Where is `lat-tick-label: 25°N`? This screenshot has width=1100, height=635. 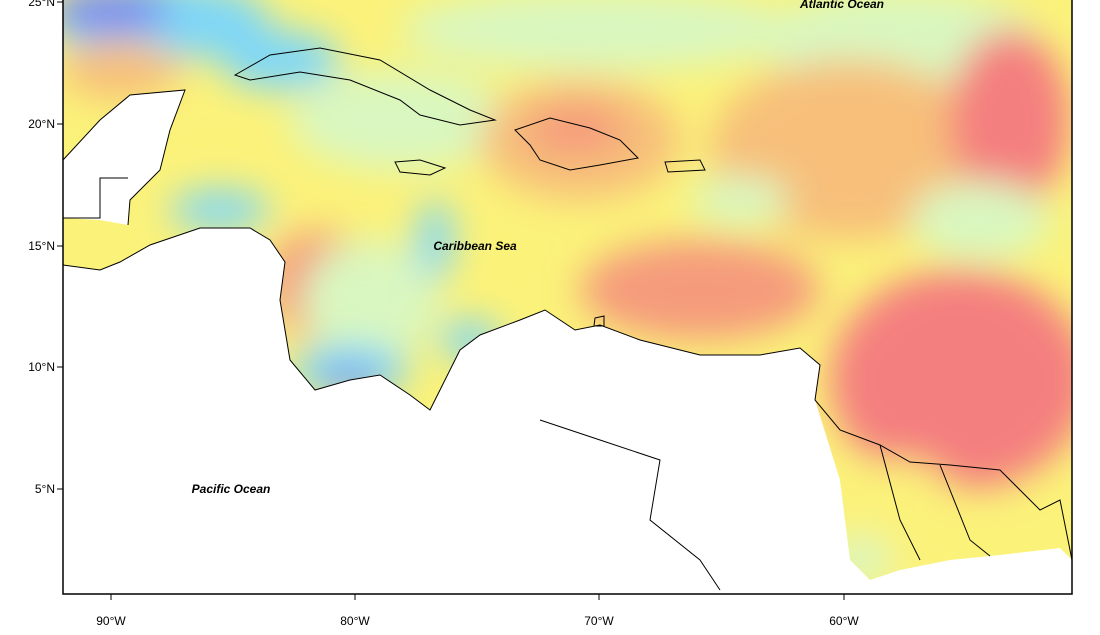 lat-tick-label: 25°N is located at coordinates (41, 4).